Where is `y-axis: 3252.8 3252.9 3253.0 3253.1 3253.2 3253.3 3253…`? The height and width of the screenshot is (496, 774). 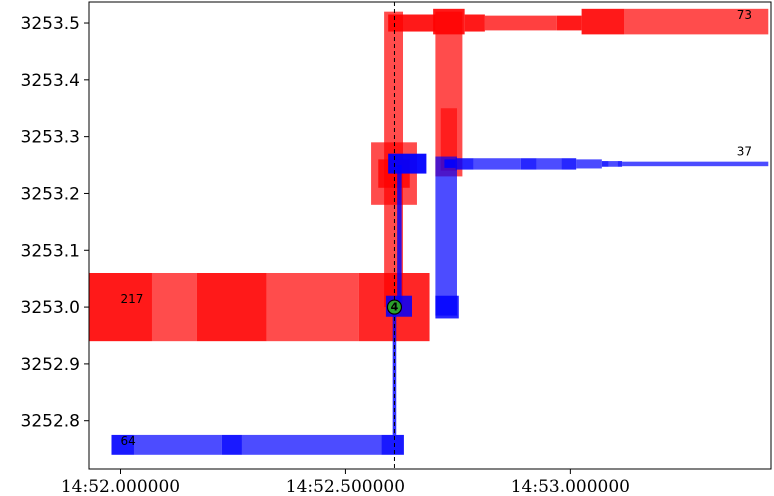 y-axis: 3252.8 3252.9 3253.0 3253.1 3253.2 3253.3 3253… is located at coordinates (55, 223).